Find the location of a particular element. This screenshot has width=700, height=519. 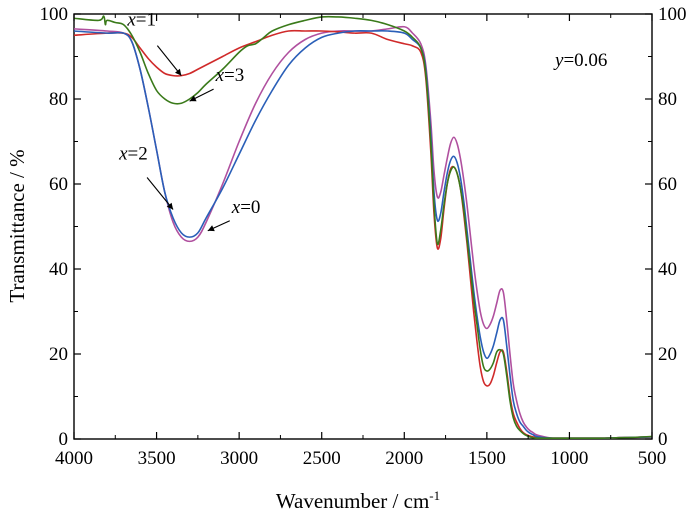

annotation-text: =2 is located at coordinates (138, 154).